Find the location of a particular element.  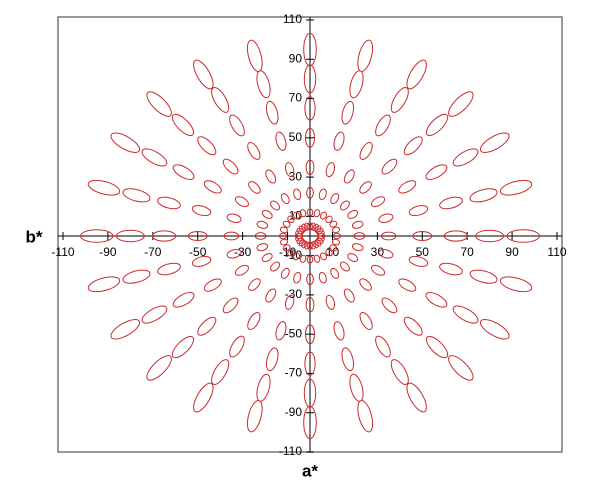

y-tick-label: -70 is located at coordinates (294, 373).